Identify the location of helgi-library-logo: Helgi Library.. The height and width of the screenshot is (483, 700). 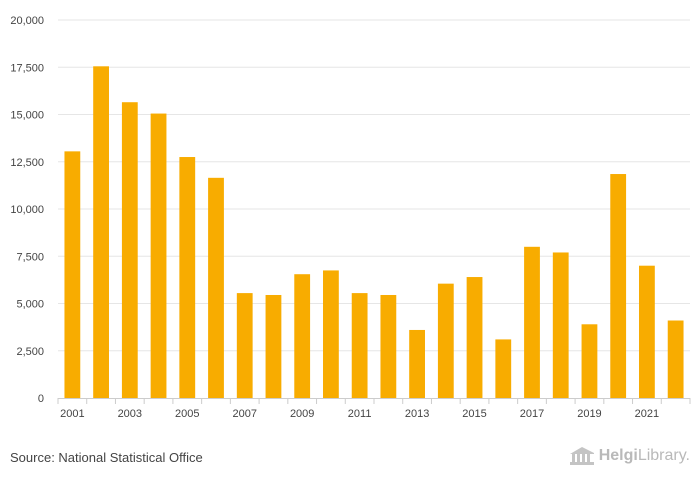
(629, 456).